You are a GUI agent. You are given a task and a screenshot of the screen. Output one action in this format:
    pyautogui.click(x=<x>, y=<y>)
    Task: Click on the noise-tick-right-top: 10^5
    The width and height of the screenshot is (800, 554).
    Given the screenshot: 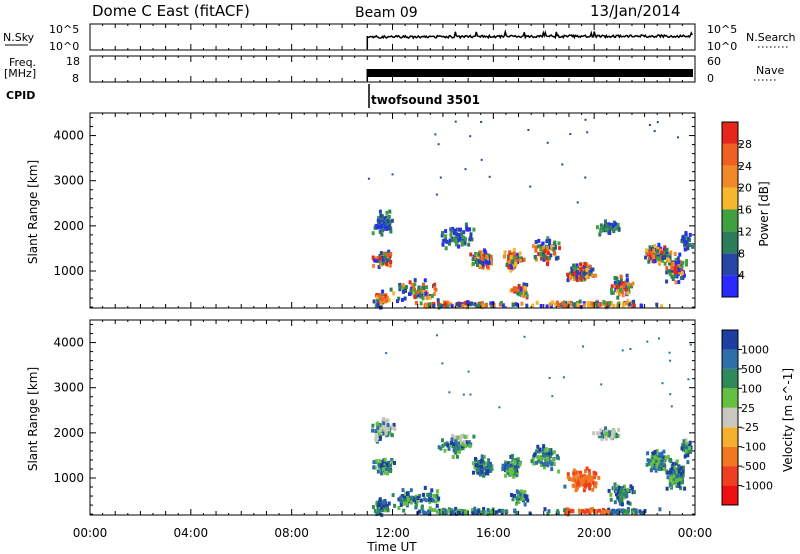 What is the action you would take?
    pyautogui.click(x=722, y=29)
    